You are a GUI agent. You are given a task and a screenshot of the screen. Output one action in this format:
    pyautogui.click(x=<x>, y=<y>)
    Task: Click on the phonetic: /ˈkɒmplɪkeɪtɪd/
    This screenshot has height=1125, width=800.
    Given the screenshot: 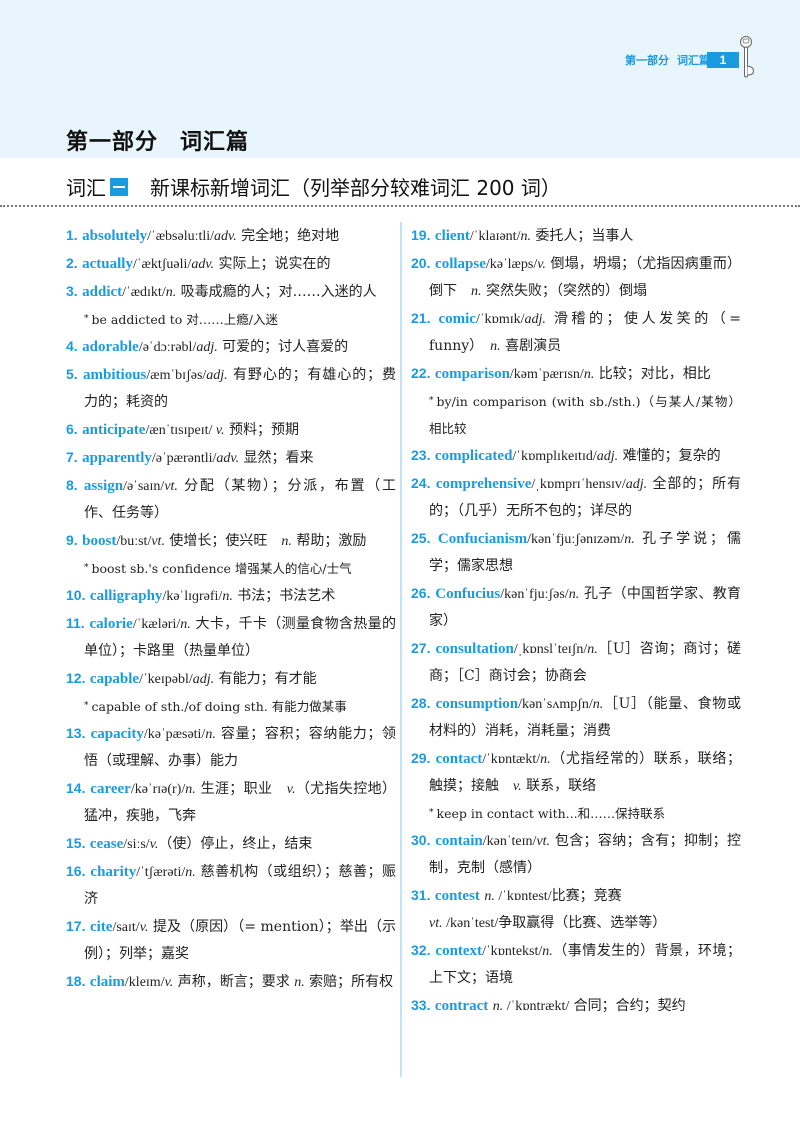 What is the action you would take?
    pyautogui.click(x=554, y=456)
    